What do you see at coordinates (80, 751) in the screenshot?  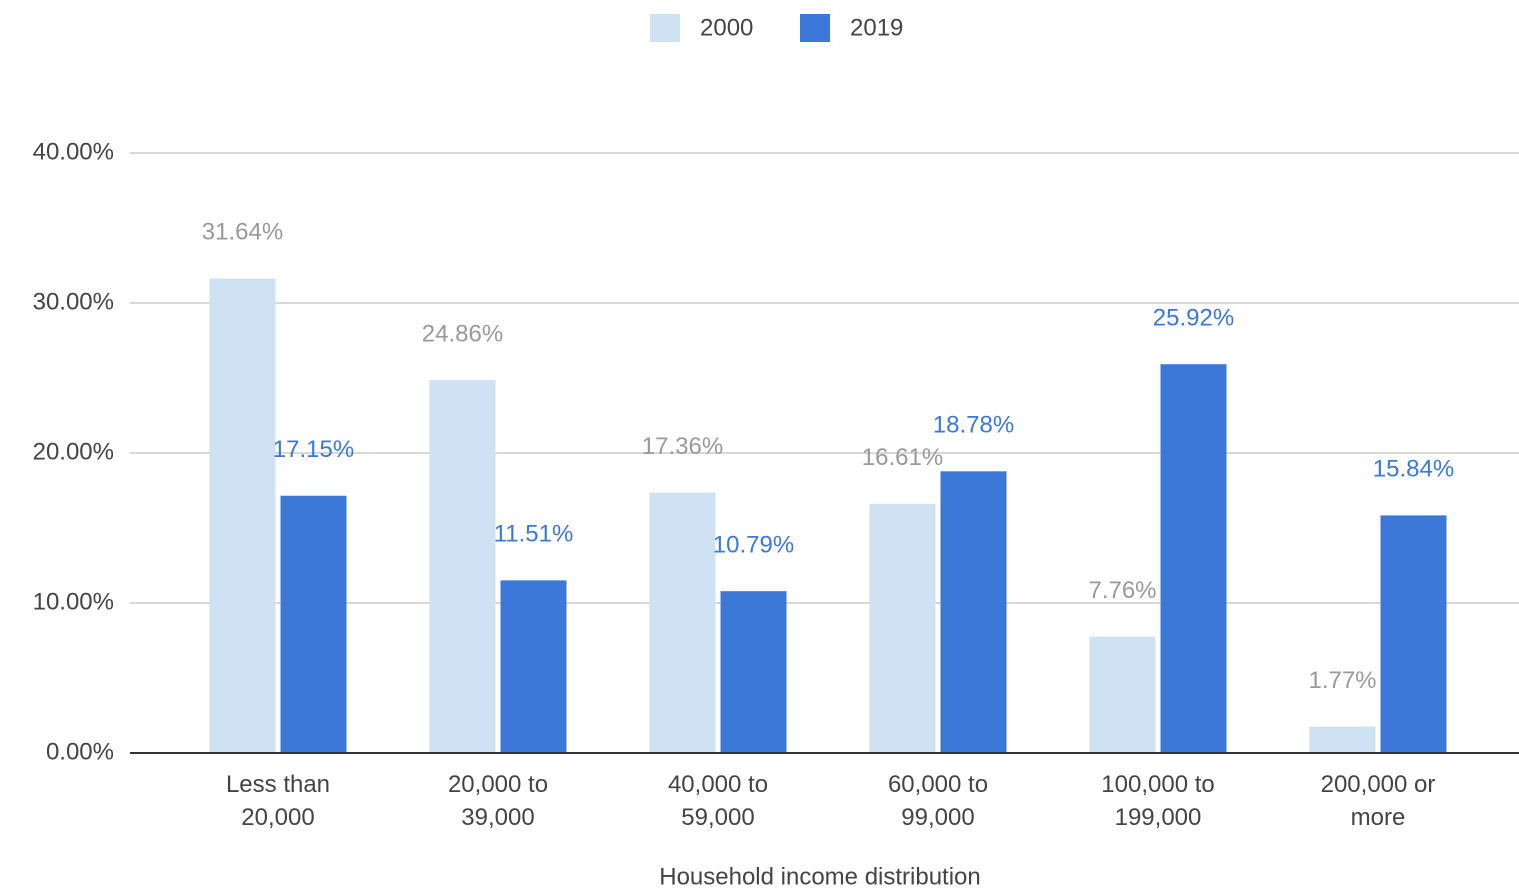 I see `y-tick-label: 0.00%` at bounding box center [80, 751].